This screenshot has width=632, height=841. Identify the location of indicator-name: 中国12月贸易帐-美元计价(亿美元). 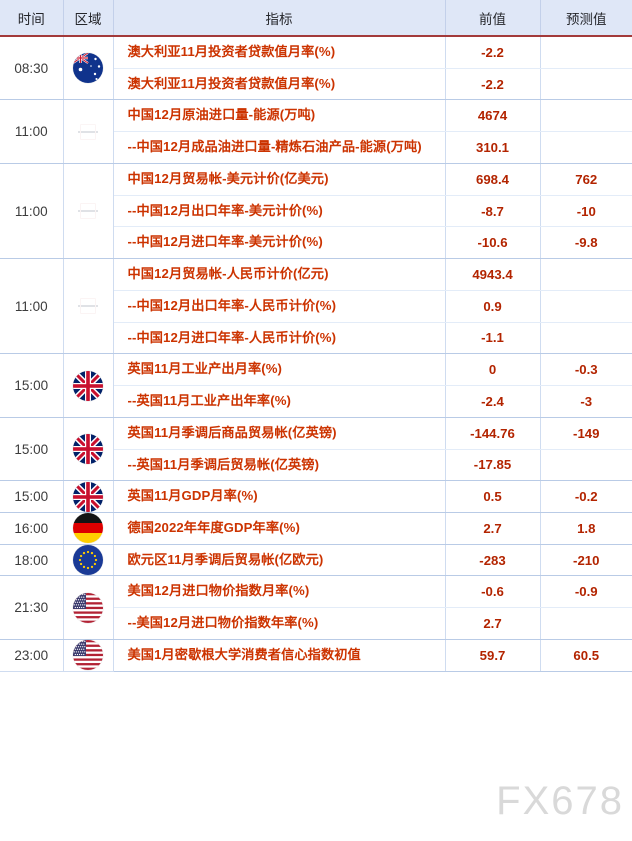
(279, 179).